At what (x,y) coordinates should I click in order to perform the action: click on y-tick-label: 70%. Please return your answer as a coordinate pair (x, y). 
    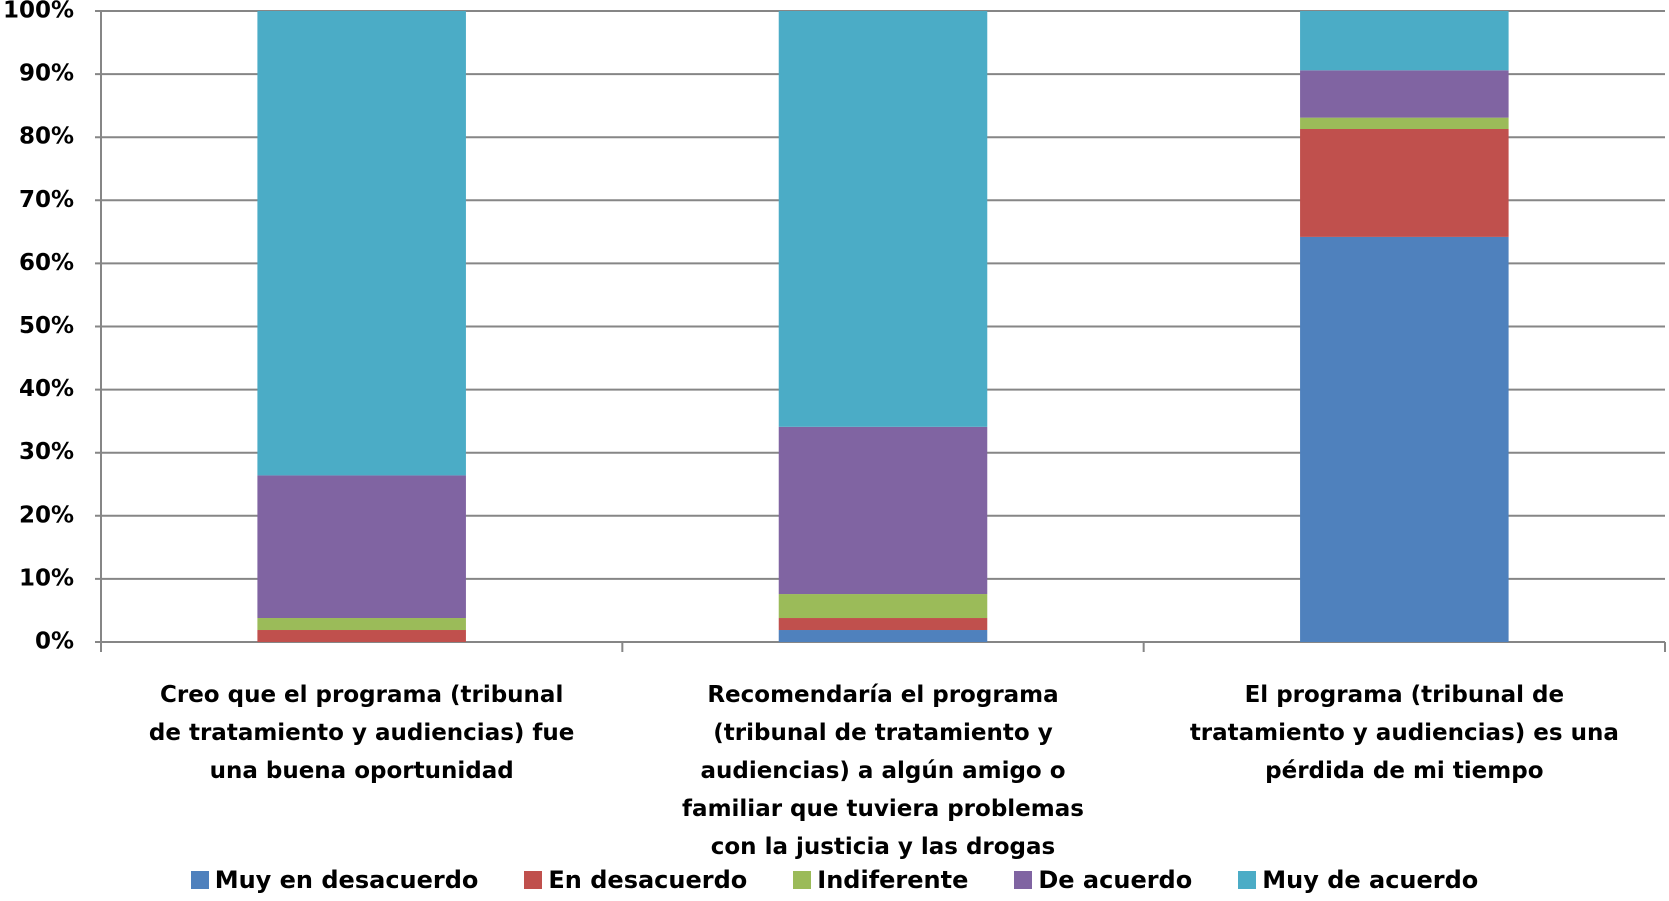
    Looking at the image, I should click on (46, 200).